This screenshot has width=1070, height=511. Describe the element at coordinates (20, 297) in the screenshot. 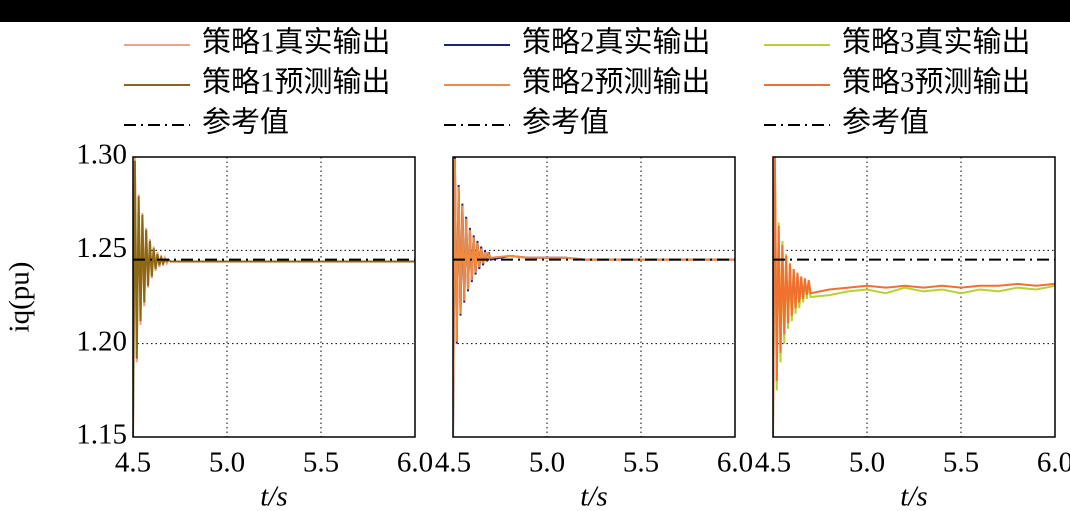

I see `y-axis-label: iq(pu)` at that location.